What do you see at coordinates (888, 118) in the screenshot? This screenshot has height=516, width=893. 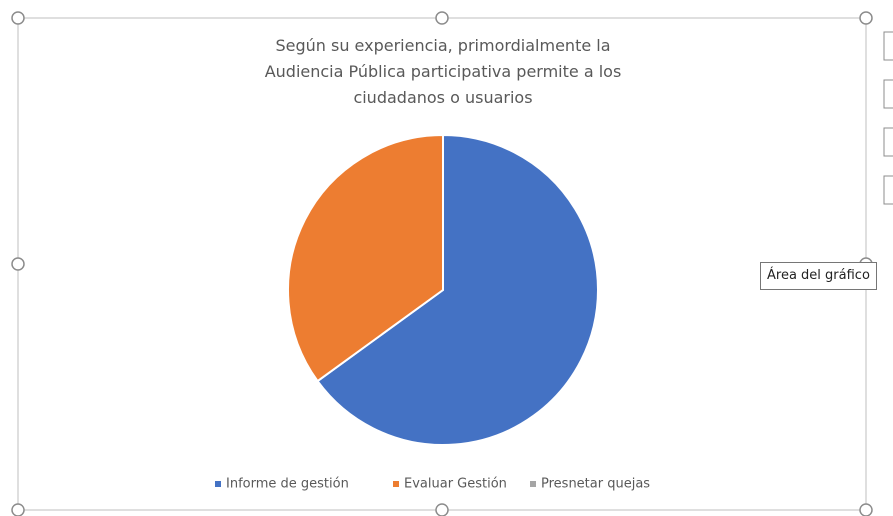 I see `chart-buttons` at bounding box center [888, 118].